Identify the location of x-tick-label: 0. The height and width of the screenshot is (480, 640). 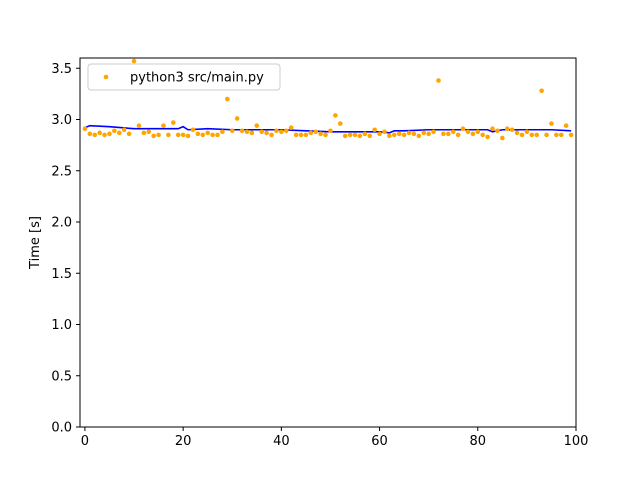
(85, 441).